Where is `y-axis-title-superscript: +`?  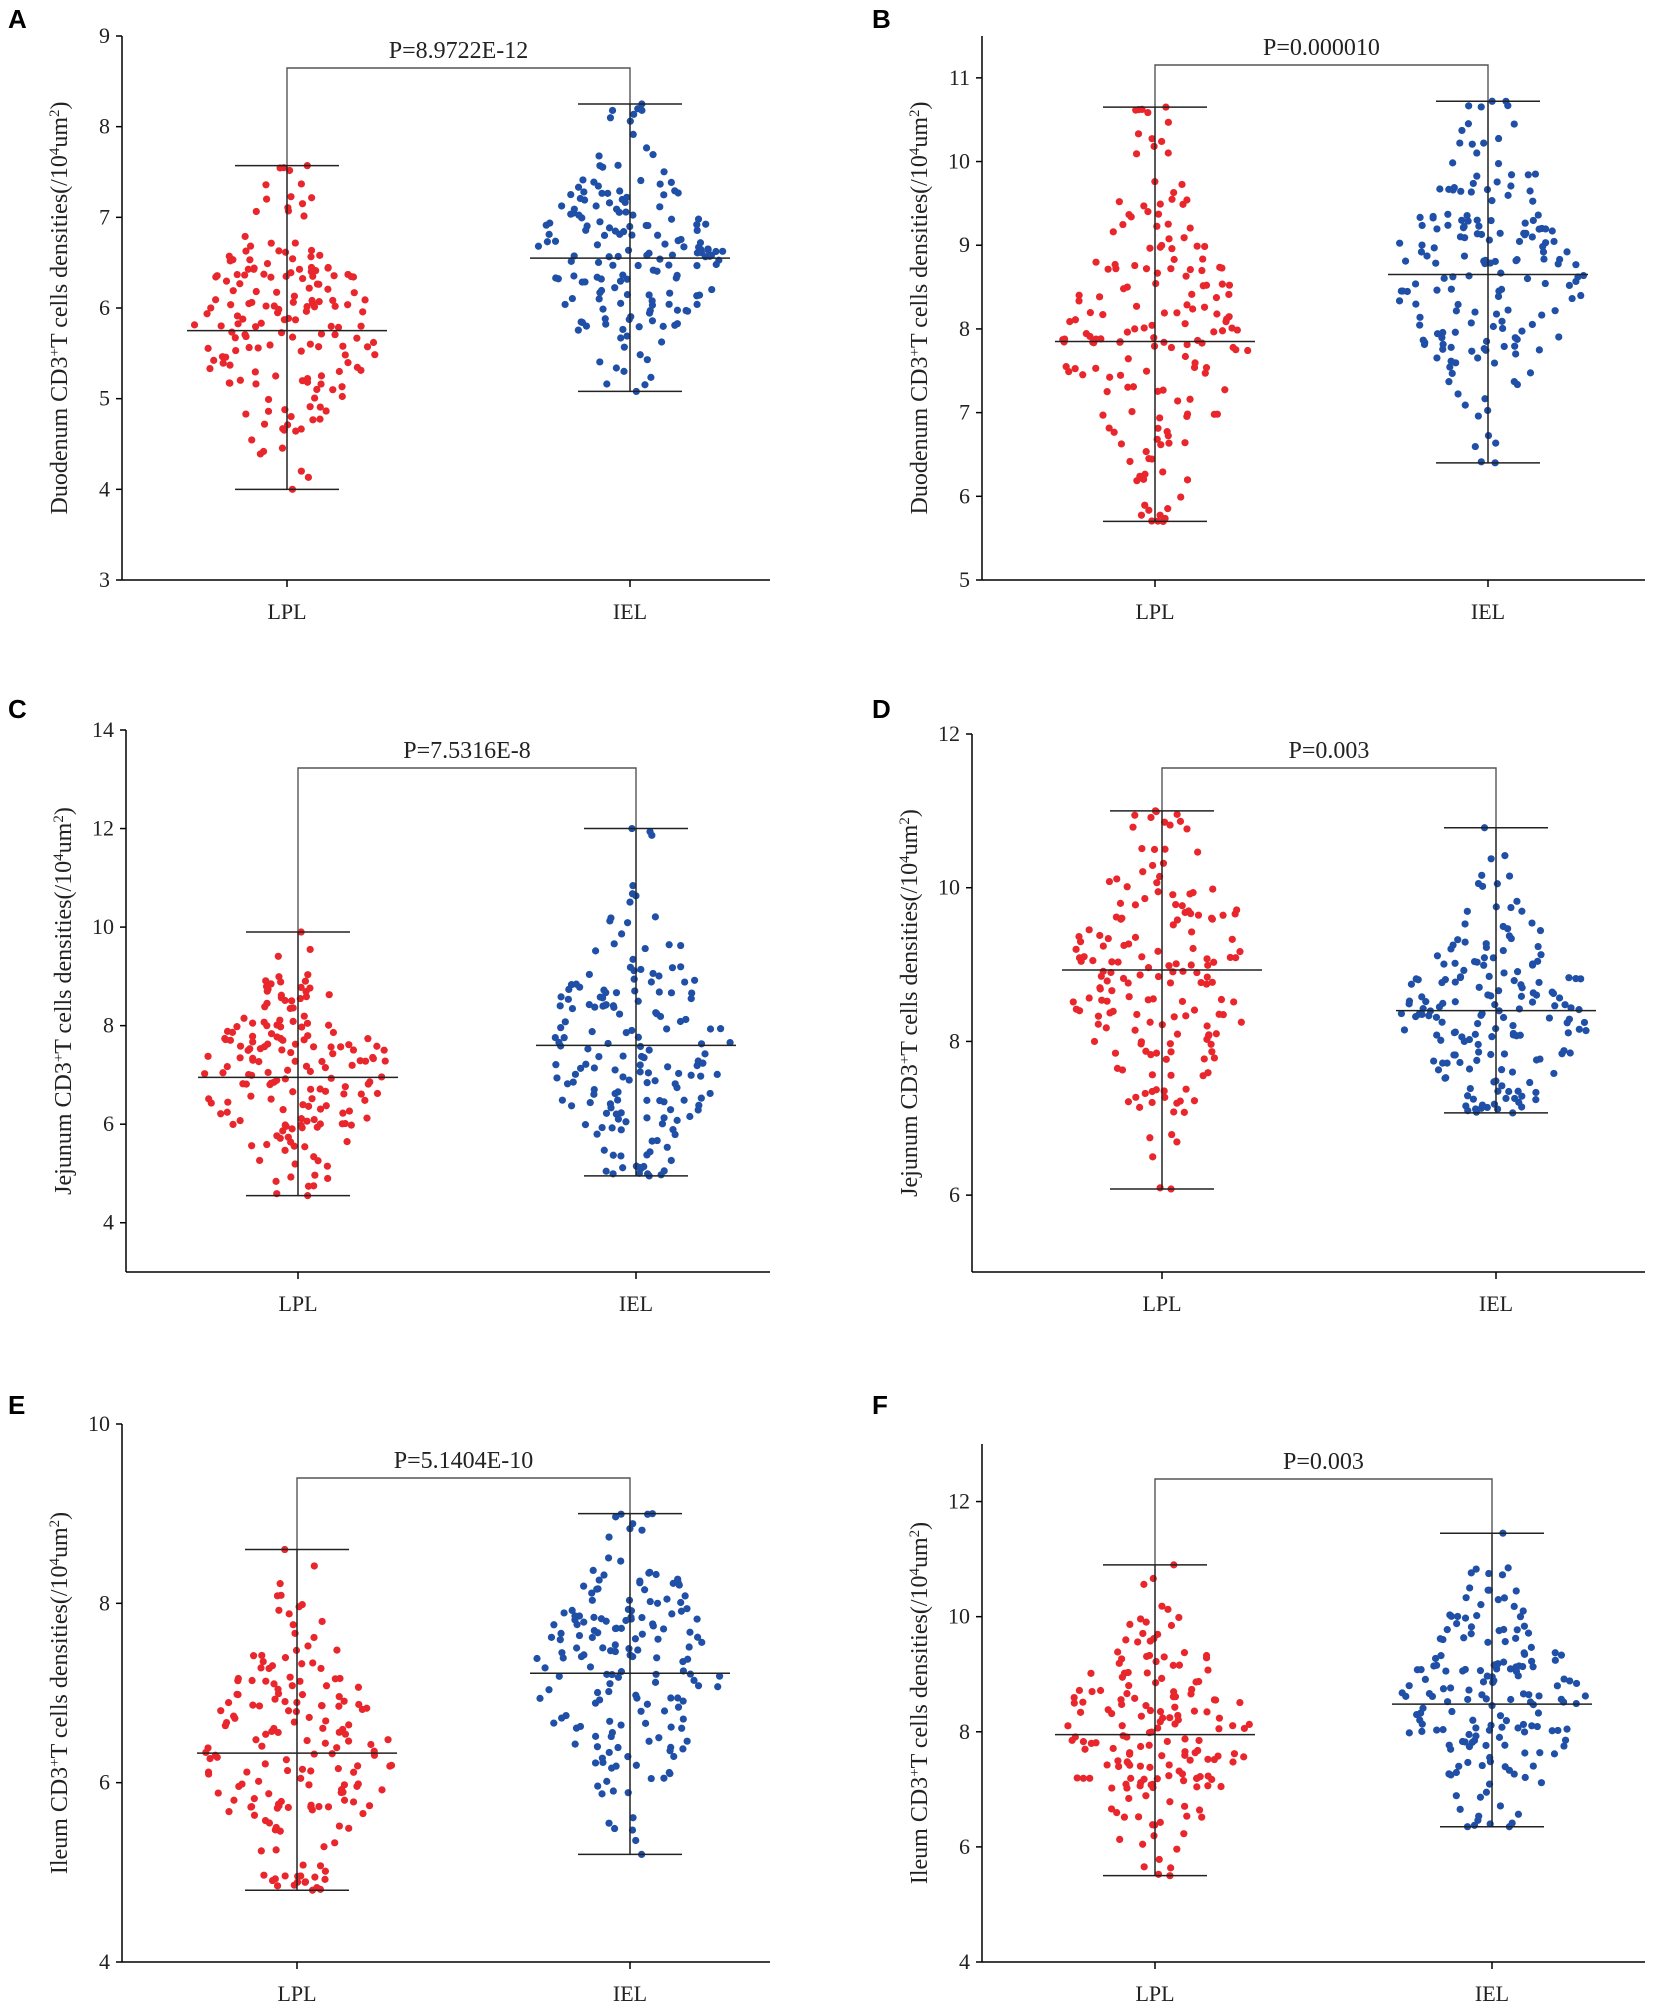 y-axis-title-superscript: + is located at coordinates (915, 1772).